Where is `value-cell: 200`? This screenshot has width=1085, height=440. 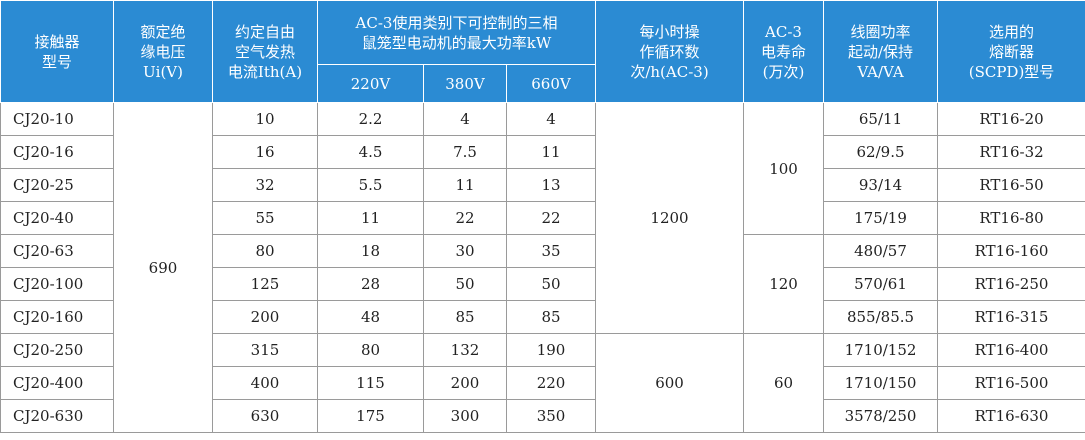
value-cell: 200 is located at coordinates (265, 317).